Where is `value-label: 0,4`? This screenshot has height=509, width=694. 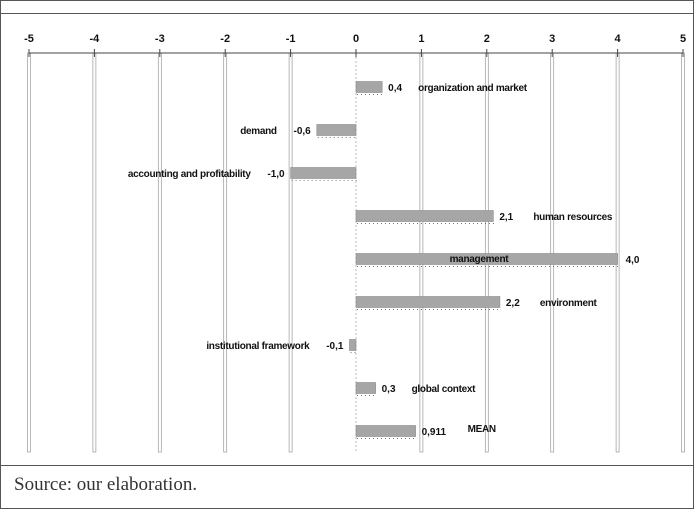
value-label: 0,4 is located at coordinates (395, 88).